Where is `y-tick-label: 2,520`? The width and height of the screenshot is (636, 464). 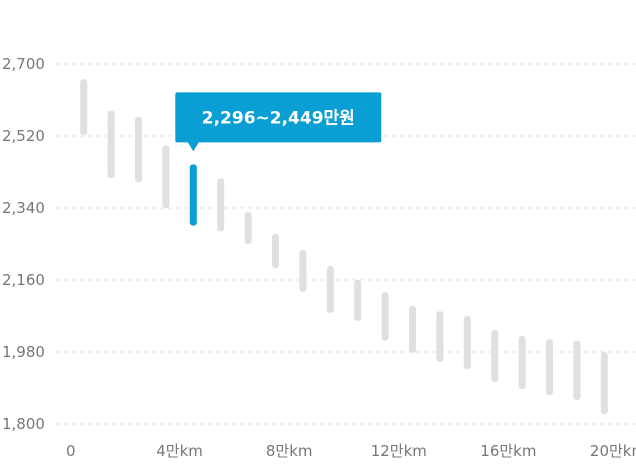
y-tick-label: 2,520 is located at coordinates (23, 136).